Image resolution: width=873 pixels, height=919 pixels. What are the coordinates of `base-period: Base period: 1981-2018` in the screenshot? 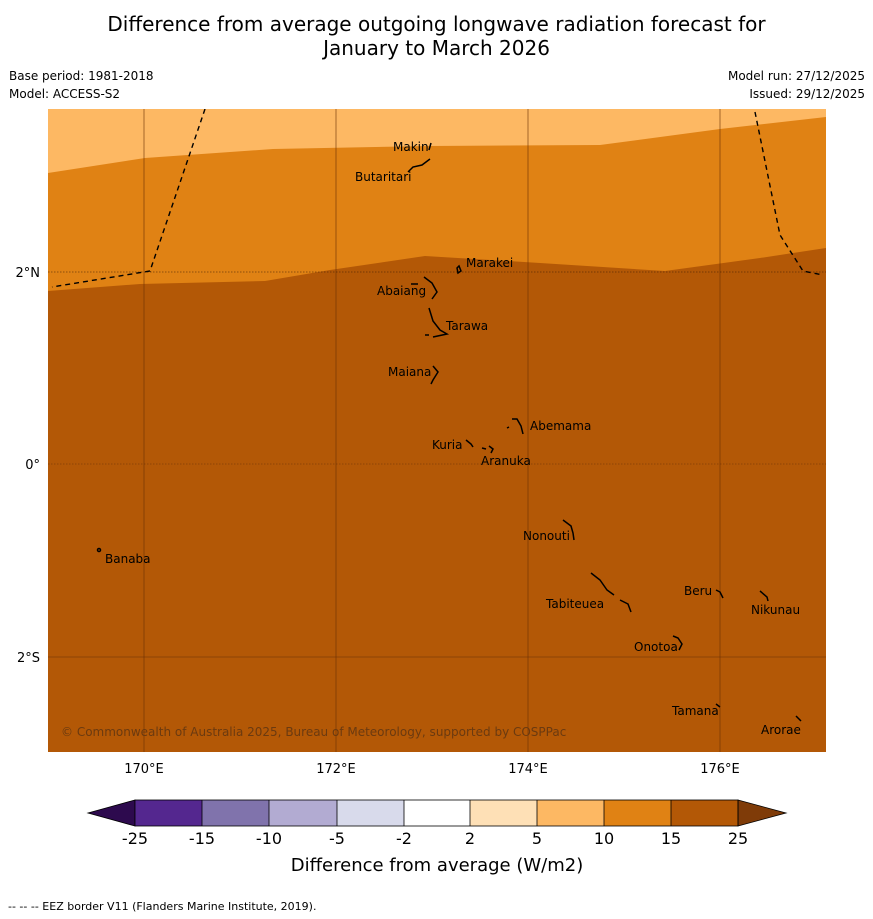 It's located at (81, 76).